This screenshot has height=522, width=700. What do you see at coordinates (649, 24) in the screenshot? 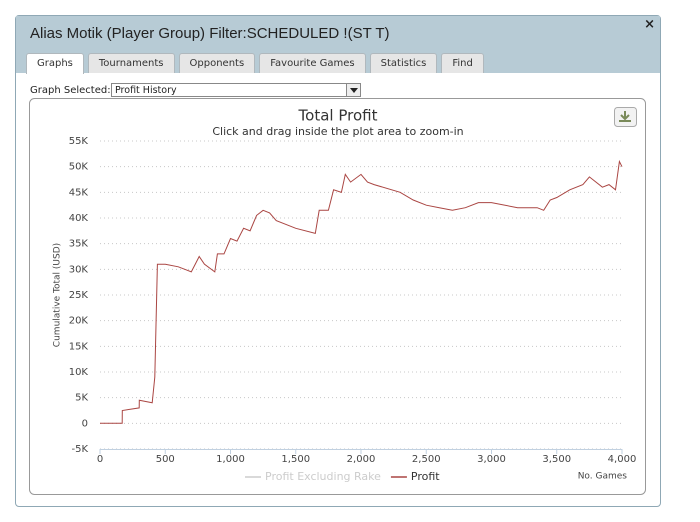
I see `close-button: ×` at bounding box center [649, 24].